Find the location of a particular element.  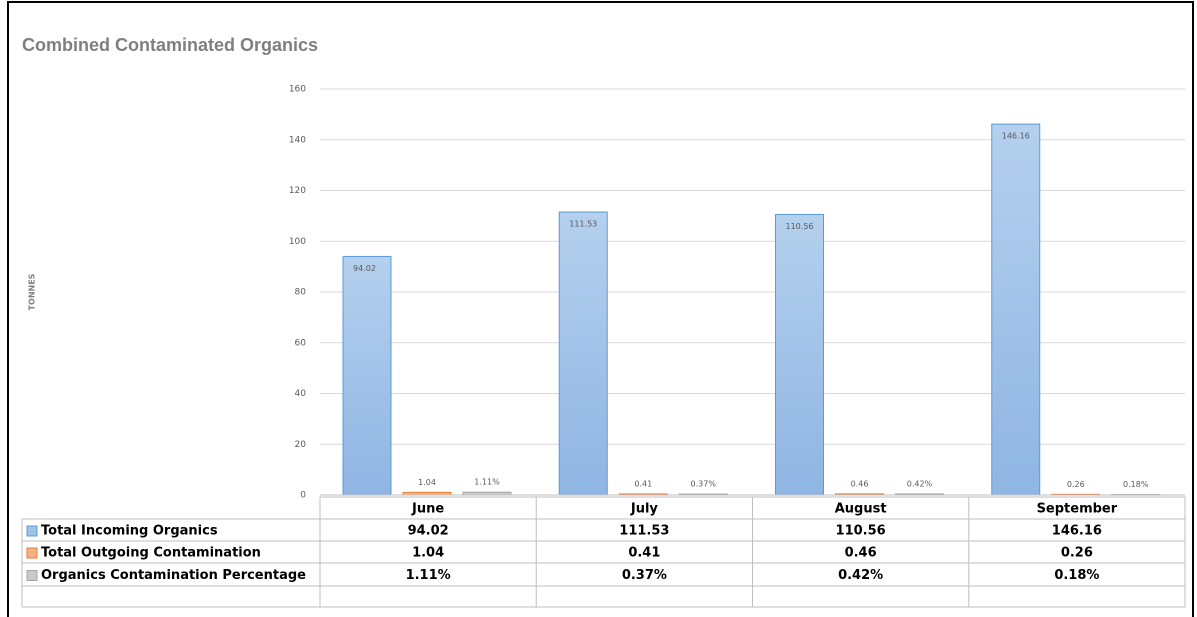

y-tick-label: 0 is located at coordinates (303, 496).